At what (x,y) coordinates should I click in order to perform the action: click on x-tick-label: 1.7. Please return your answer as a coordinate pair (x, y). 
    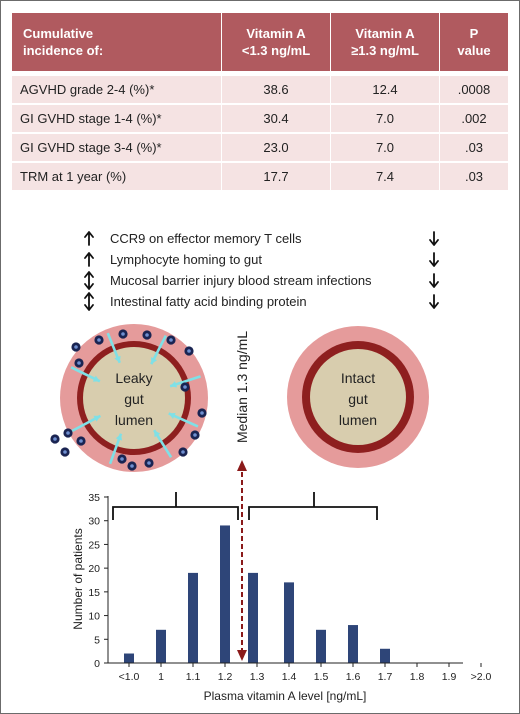
    Looking at the image, I should click on (385, 677).